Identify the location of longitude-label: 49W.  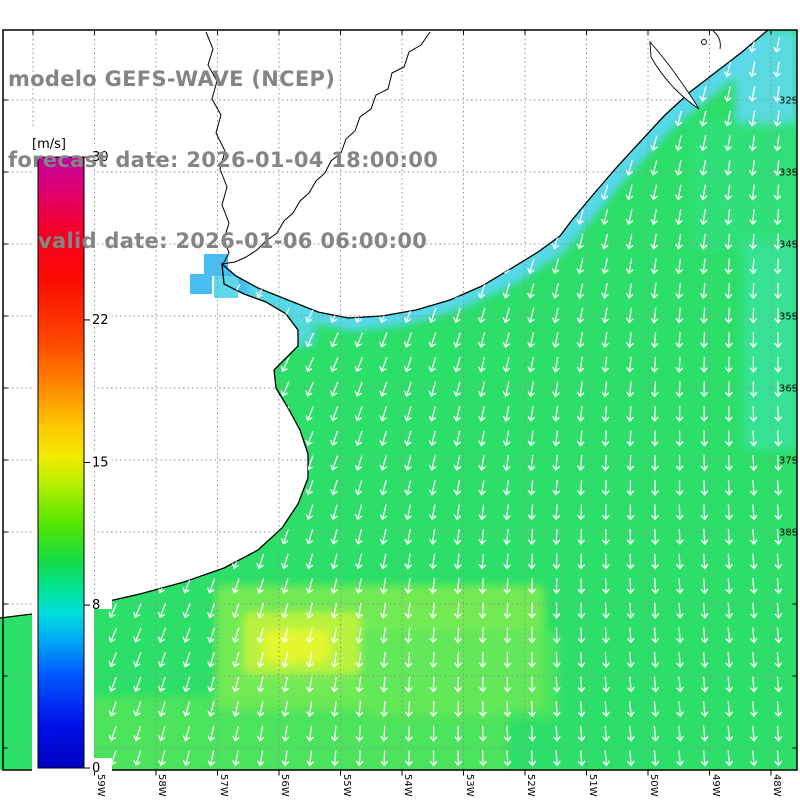
(715, 785).